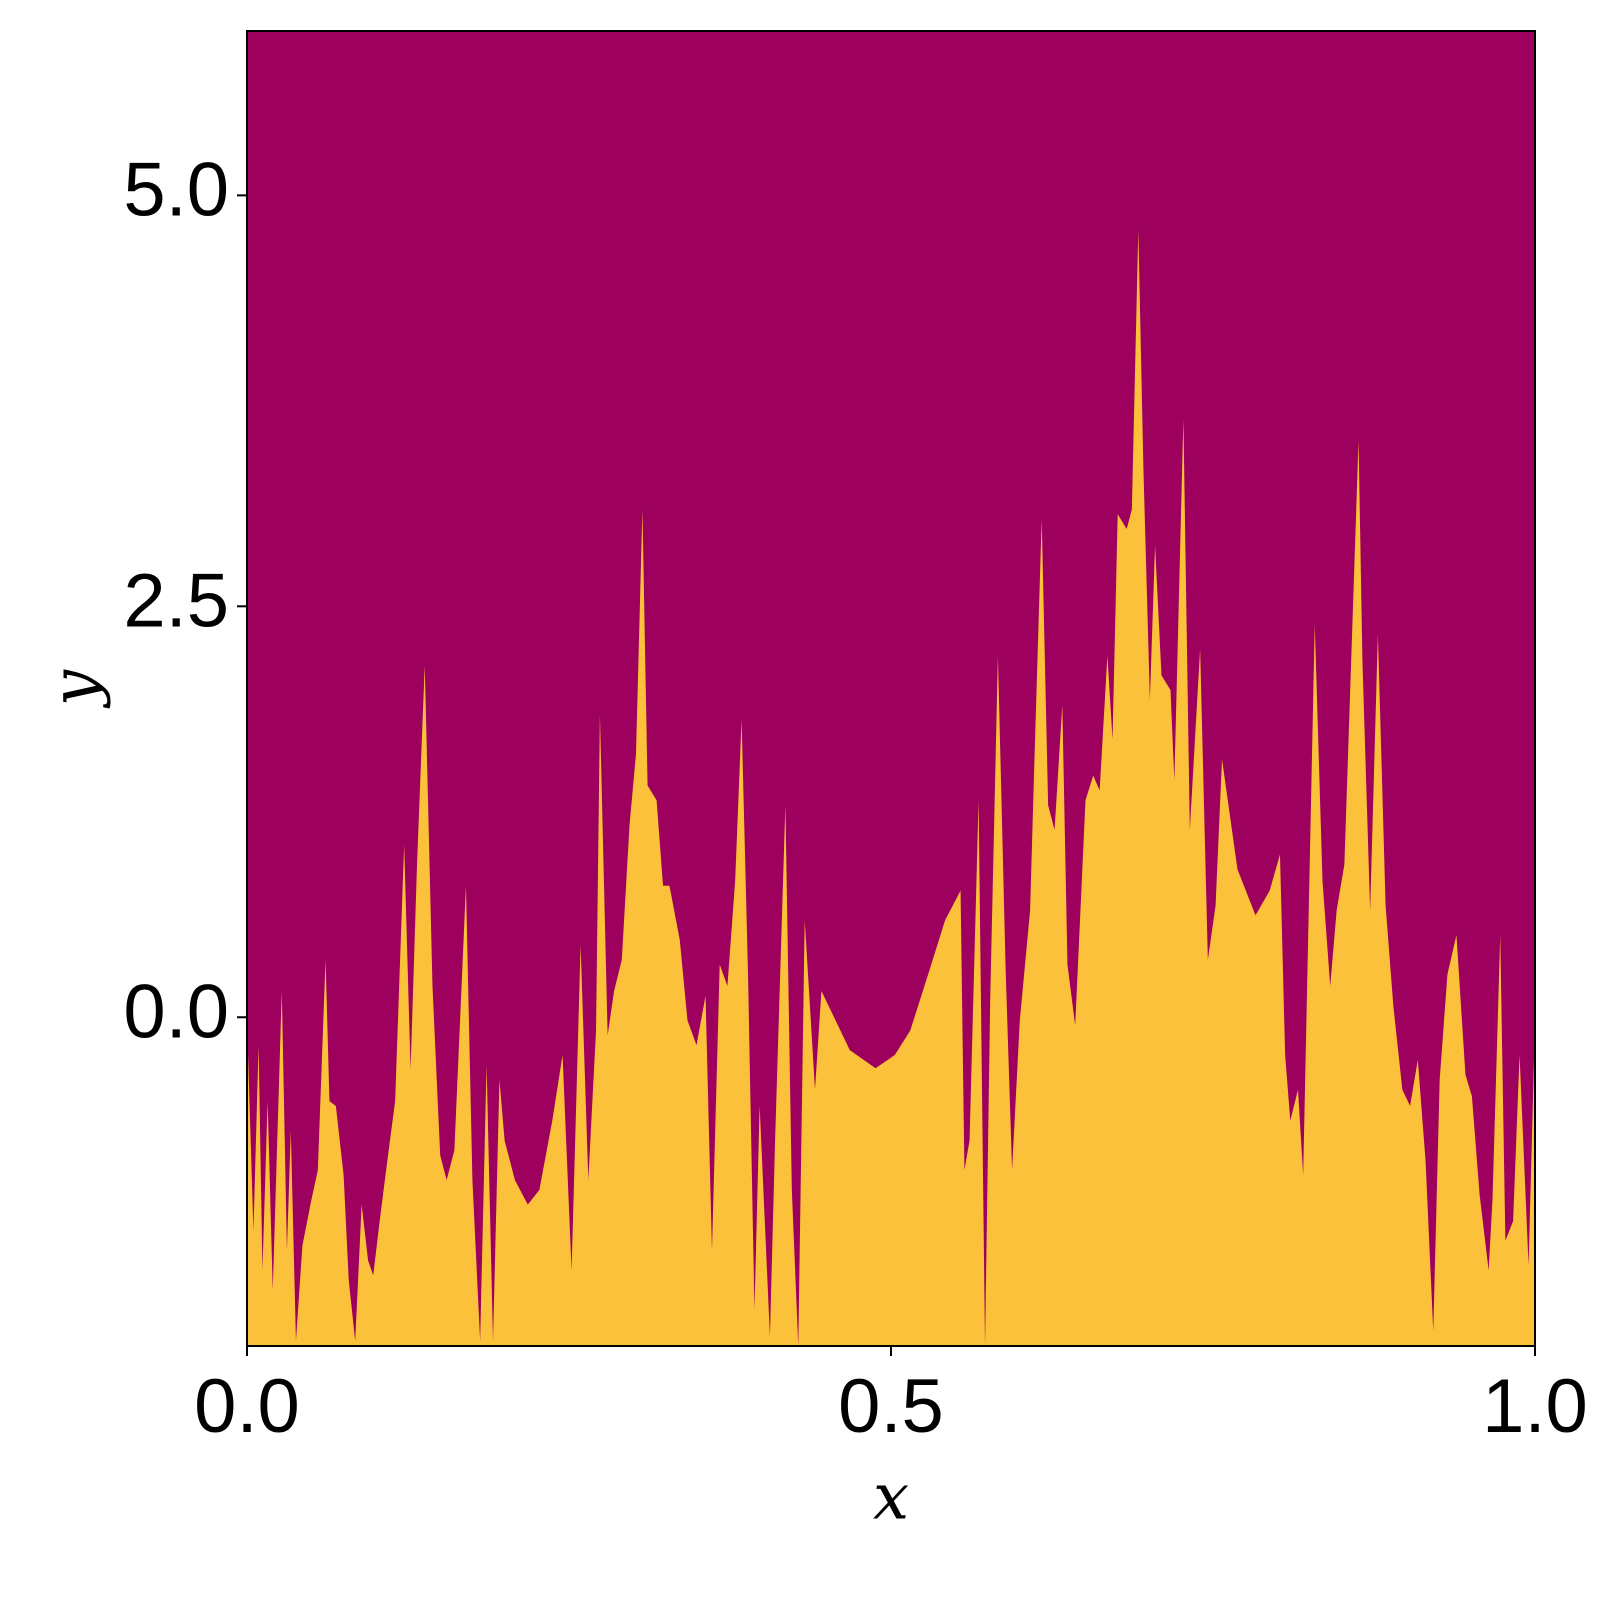 This screenshot has width=1600, height=1600. I want to click on y-tick-label: 0.0, so click(176, 1011).